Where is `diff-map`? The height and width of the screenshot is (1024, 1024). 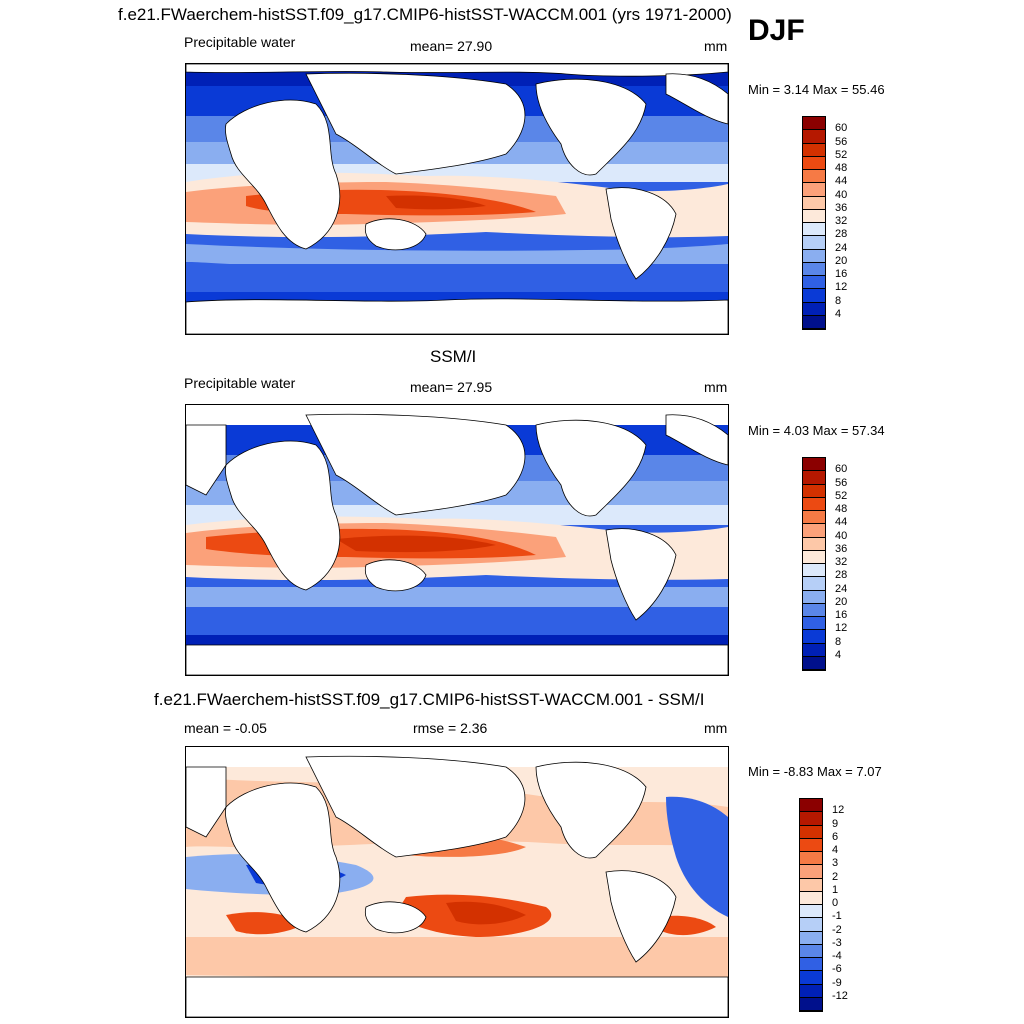
diff-map is located at coordinates (457, 882).